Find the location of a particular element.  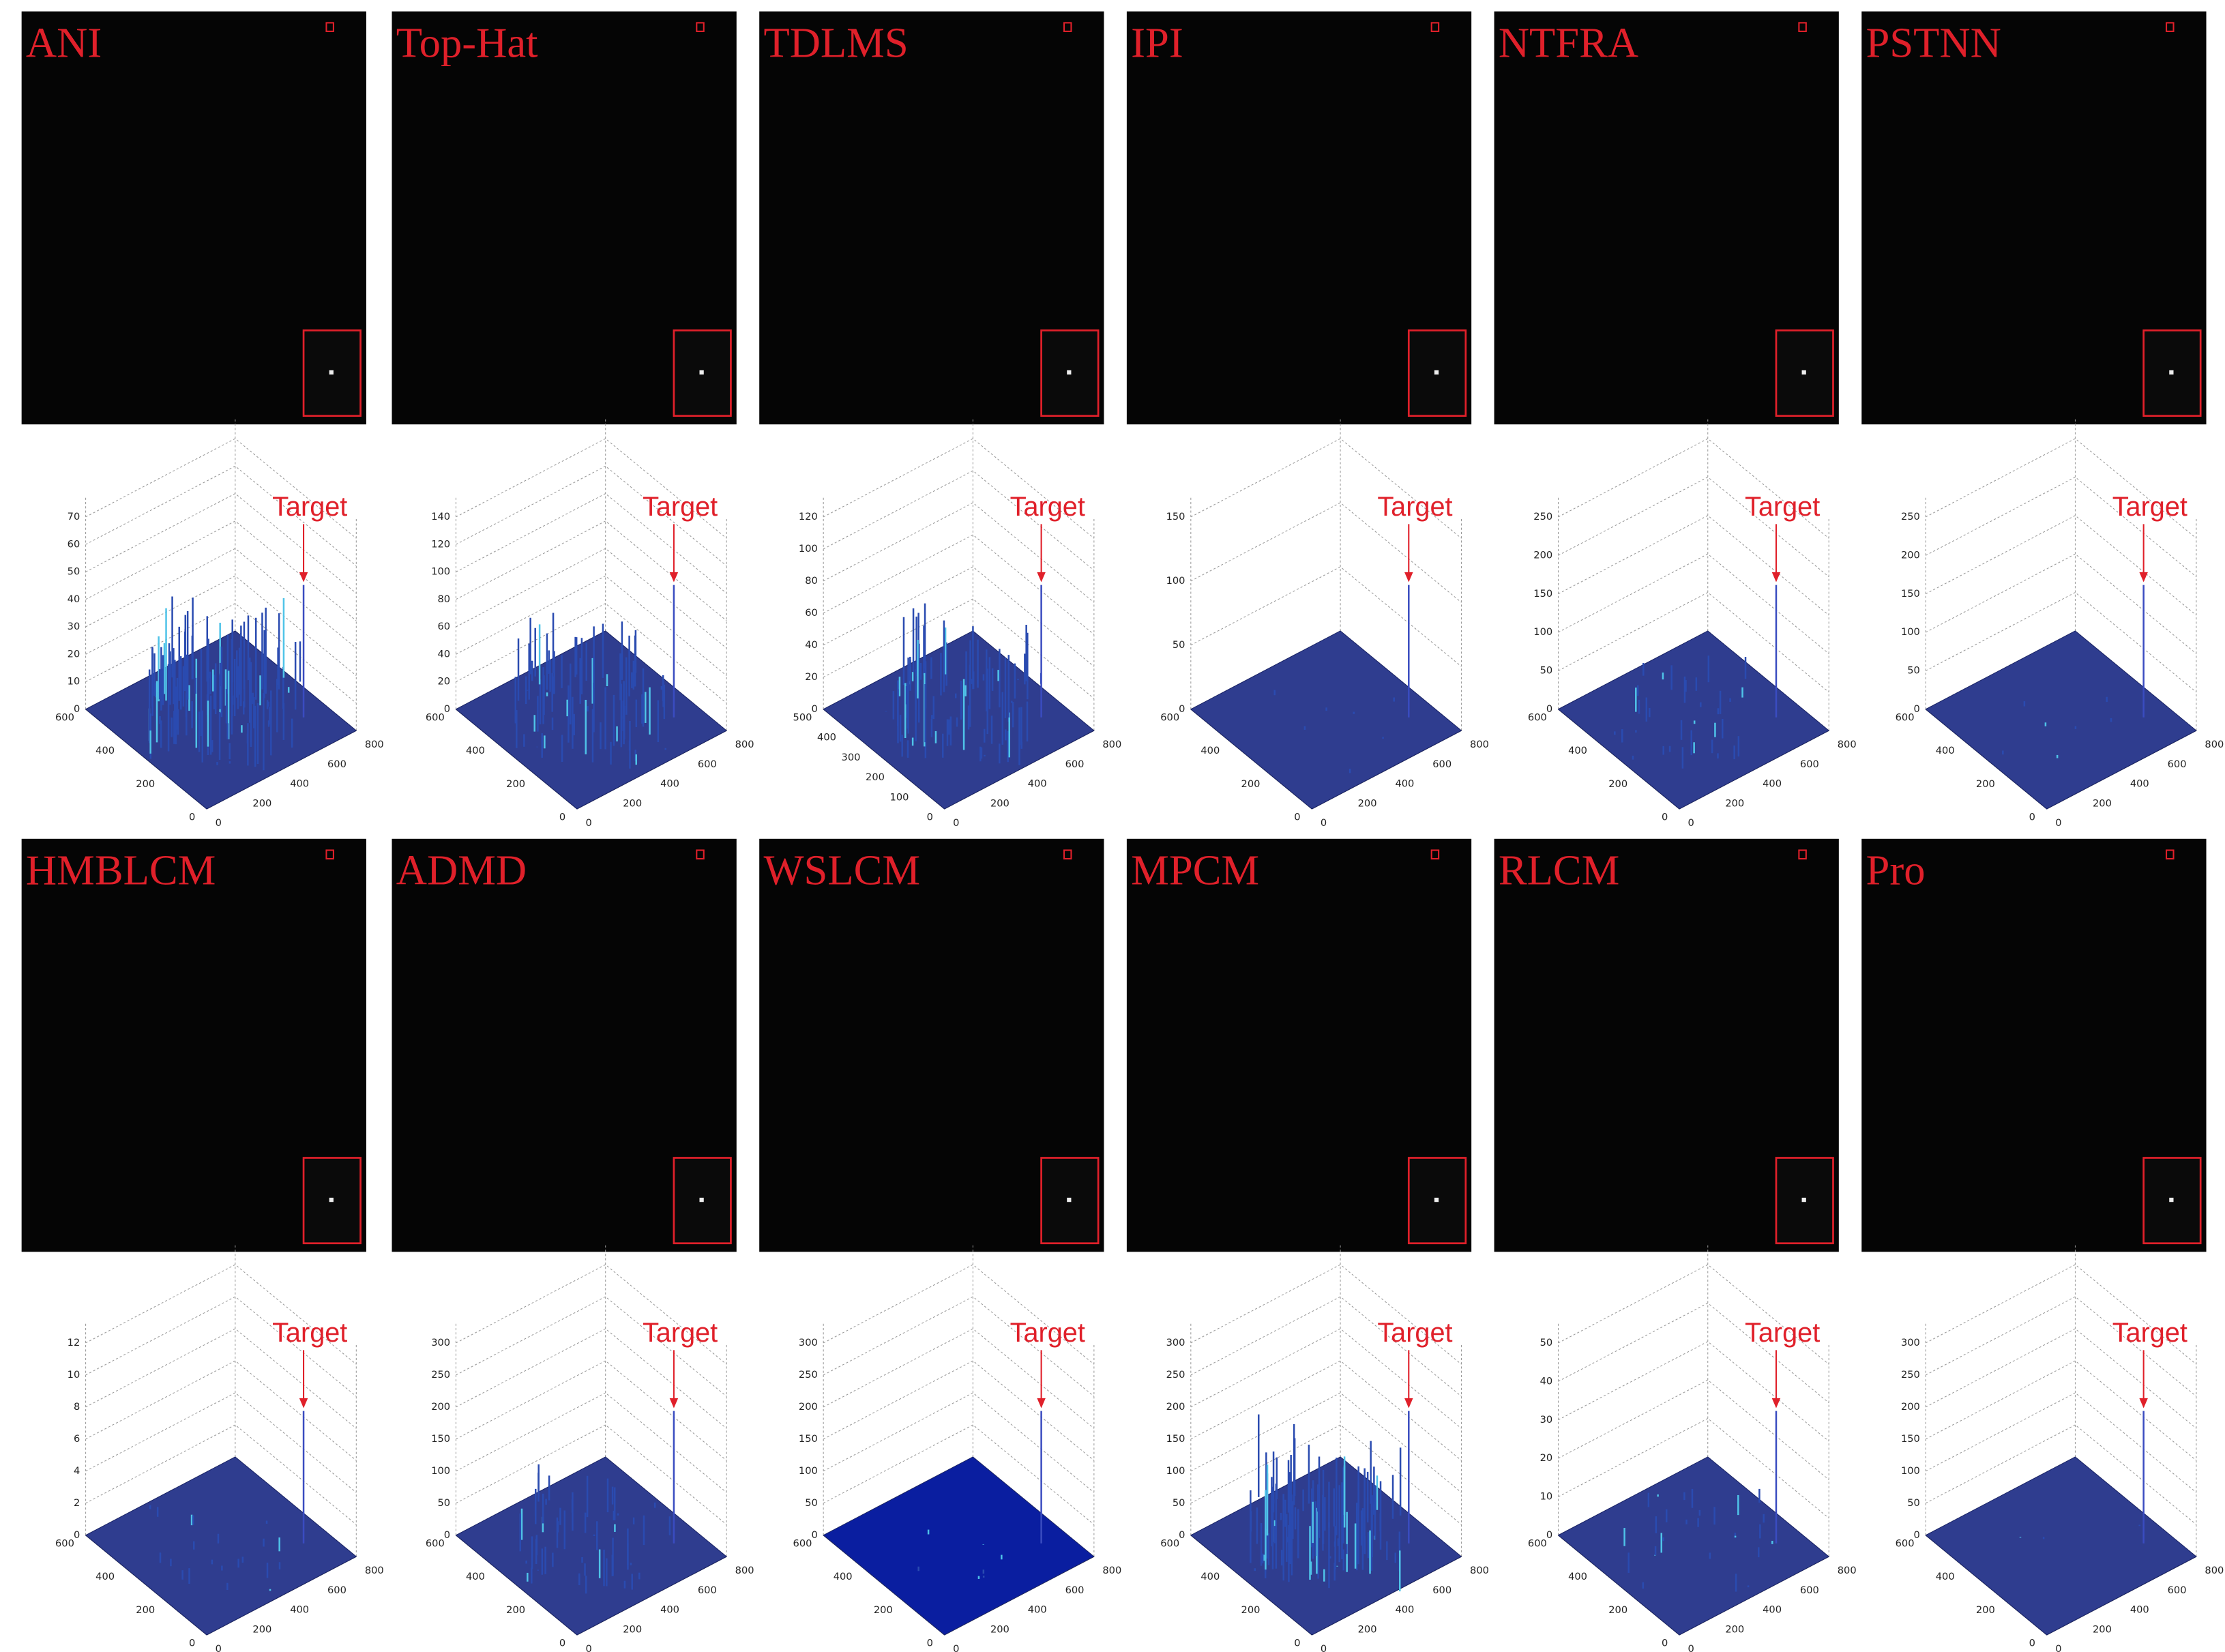

y-tick-label: 100 is located at coordinates (900, 797).